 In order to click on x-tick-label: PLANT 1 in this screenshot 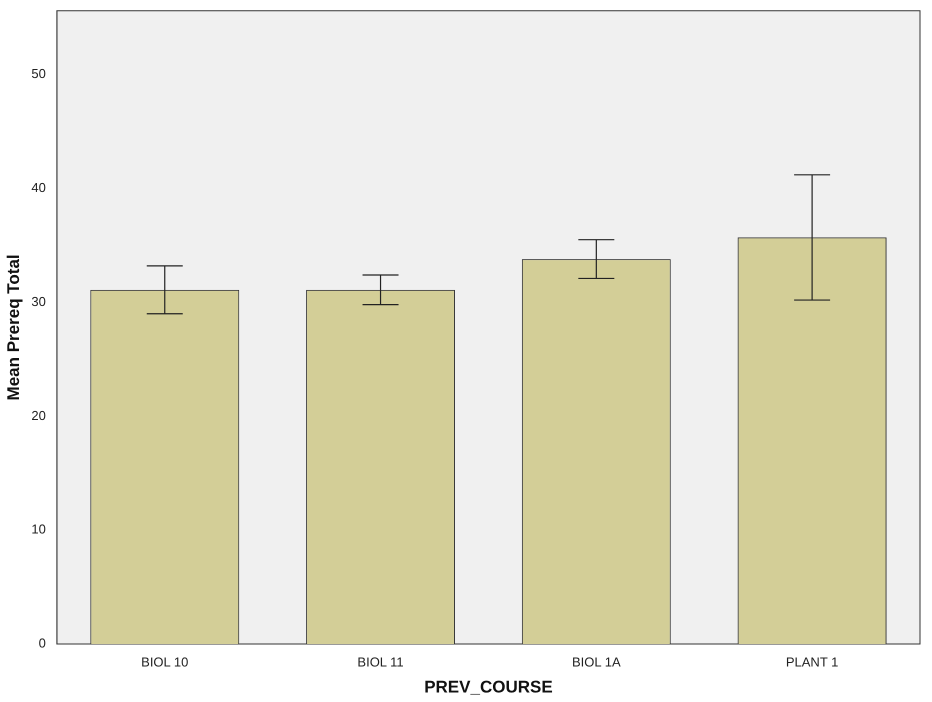, I will do `click(812, 662)`.